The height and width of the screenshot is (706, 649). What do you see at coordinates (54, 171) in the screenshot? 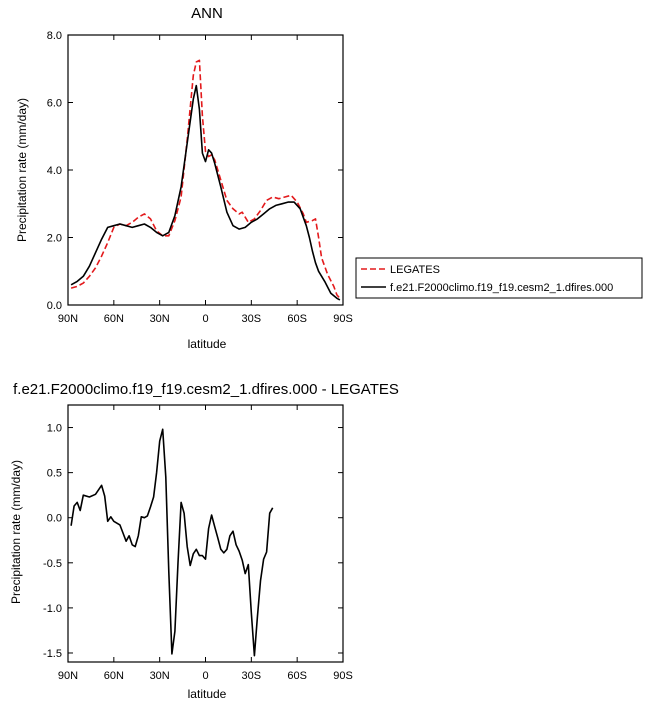
I see `top-y-tick-label: 4.0` at bounding box center [54, 171].